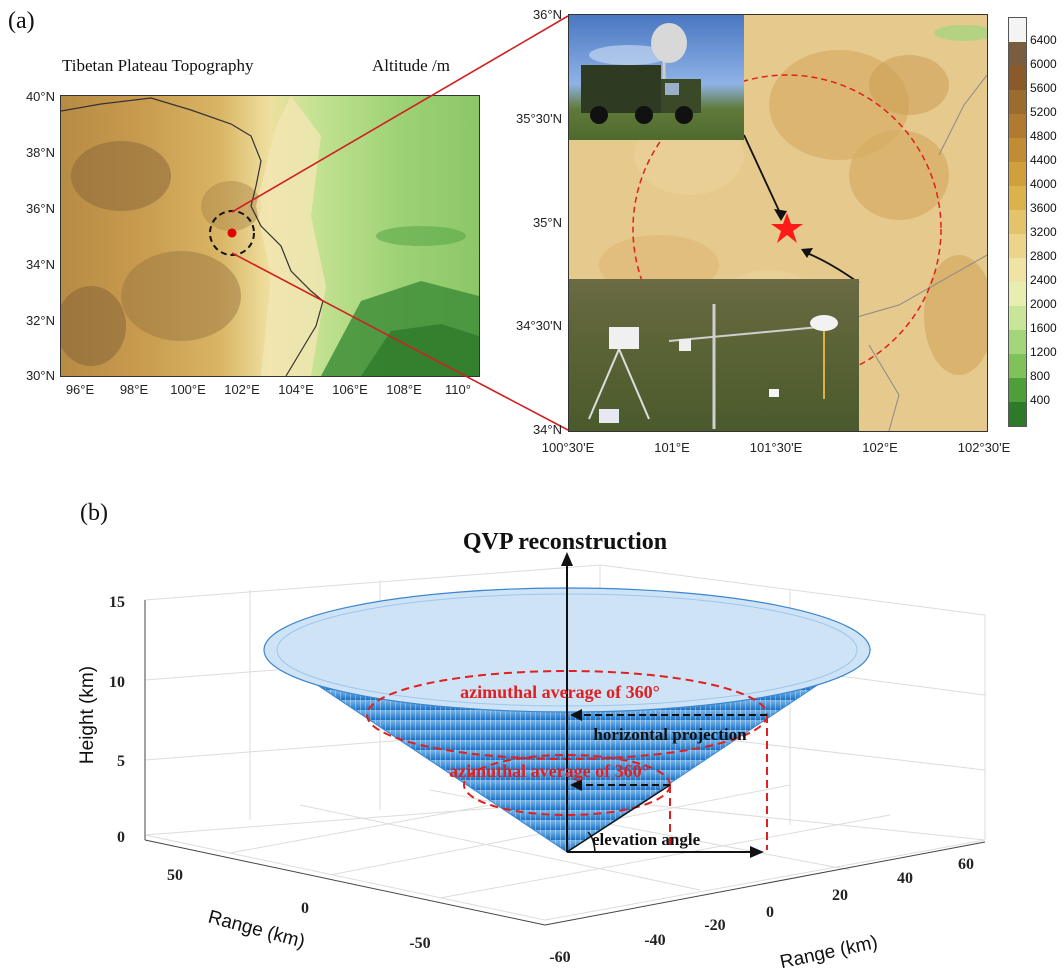 This screenshot has width=1063, height=974. Describe the element at coordinates (40, 96) in the screenshot. I see `left-lat-tick: 40°N` at that location.